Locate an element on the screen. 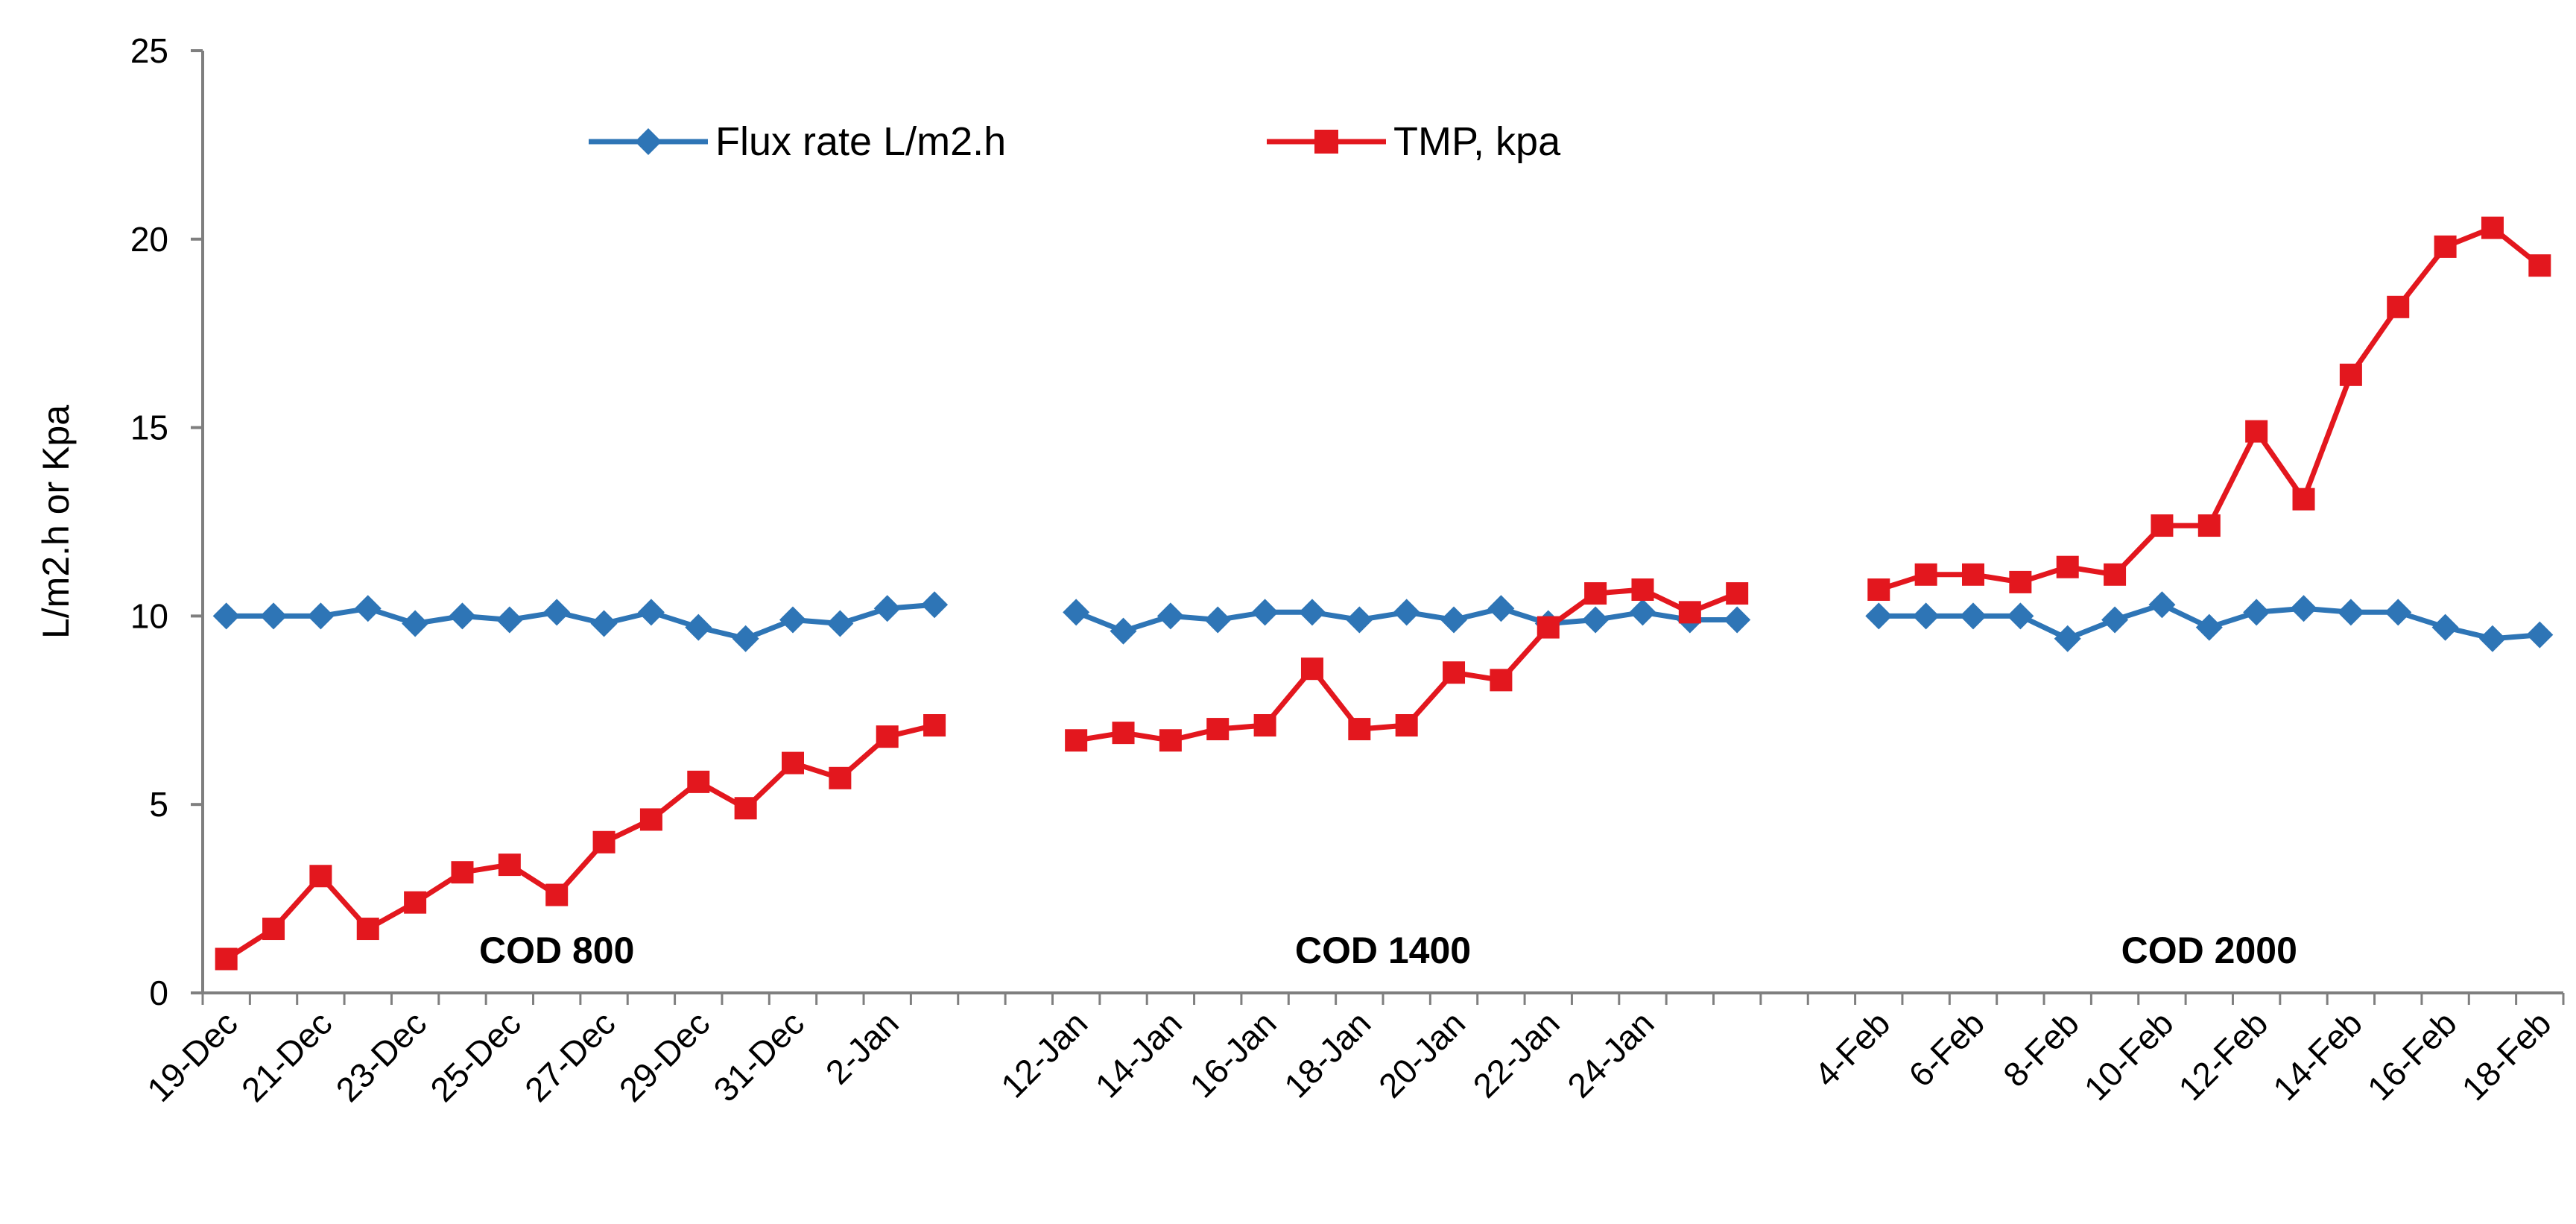 Image resolution: width=2576 pixels, height=1224 pixels. legend-tmp-marker is located at coordinates (1326, 142).